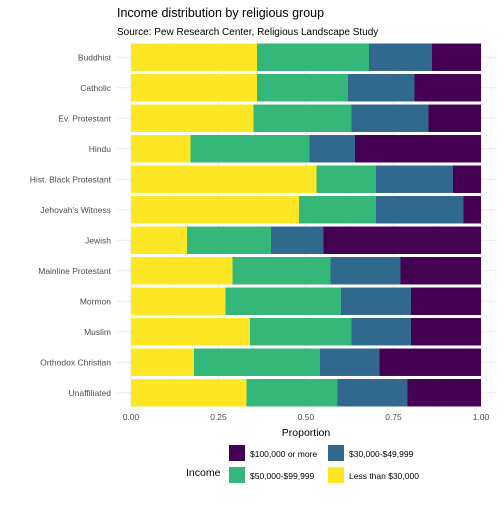 The height and width of the screenshot is (509, 504). Describe the element at coordinates (95, 88) in the screenshot. I see `y-tick-label: Catholic` at that location.